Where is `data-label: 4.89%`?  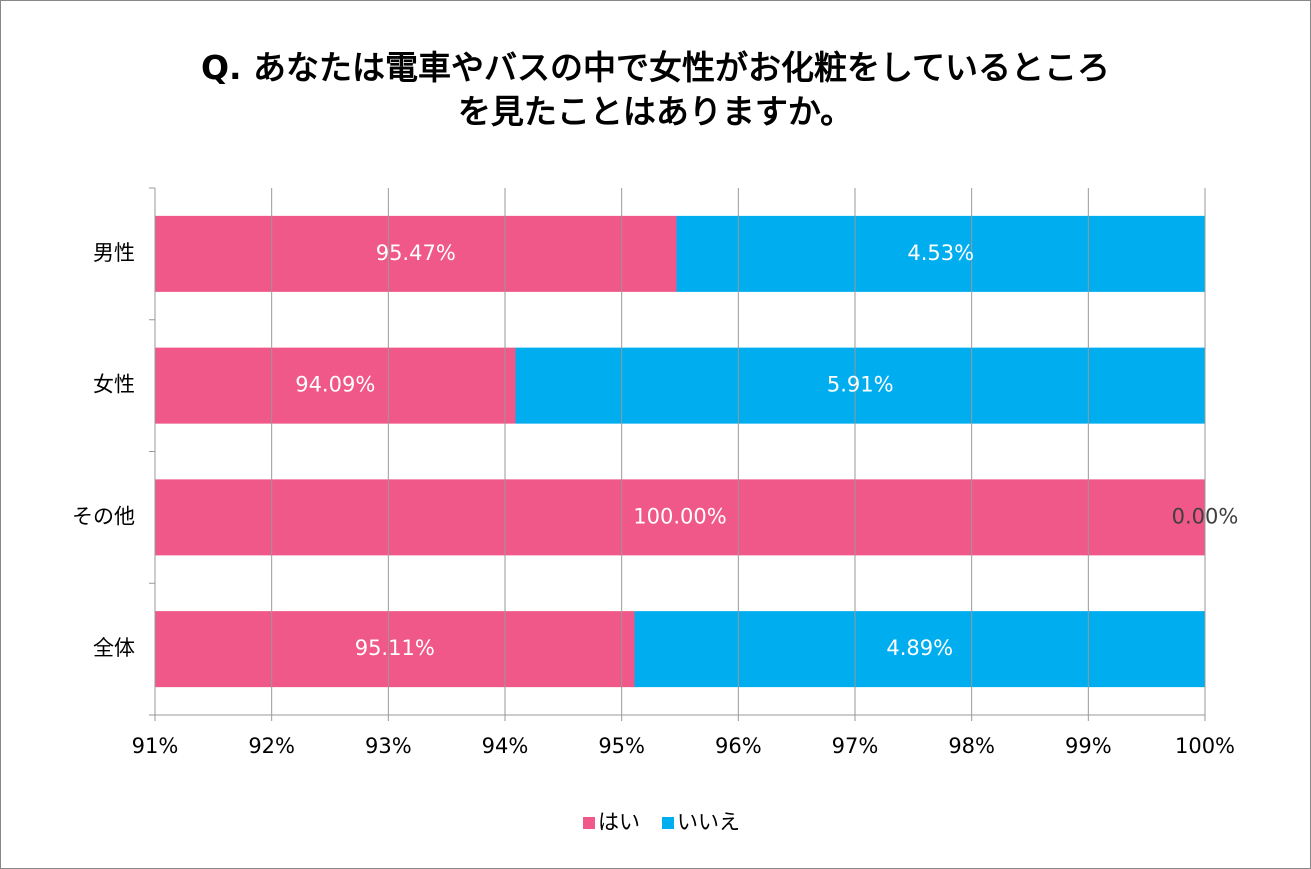
data-label: 4.89% is located at coordinates (919, 648).